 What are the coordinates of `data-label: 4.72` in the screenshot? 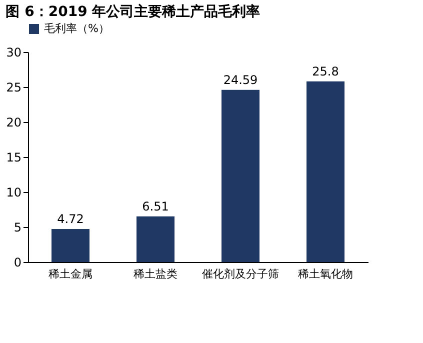 It's located at (70, 219).